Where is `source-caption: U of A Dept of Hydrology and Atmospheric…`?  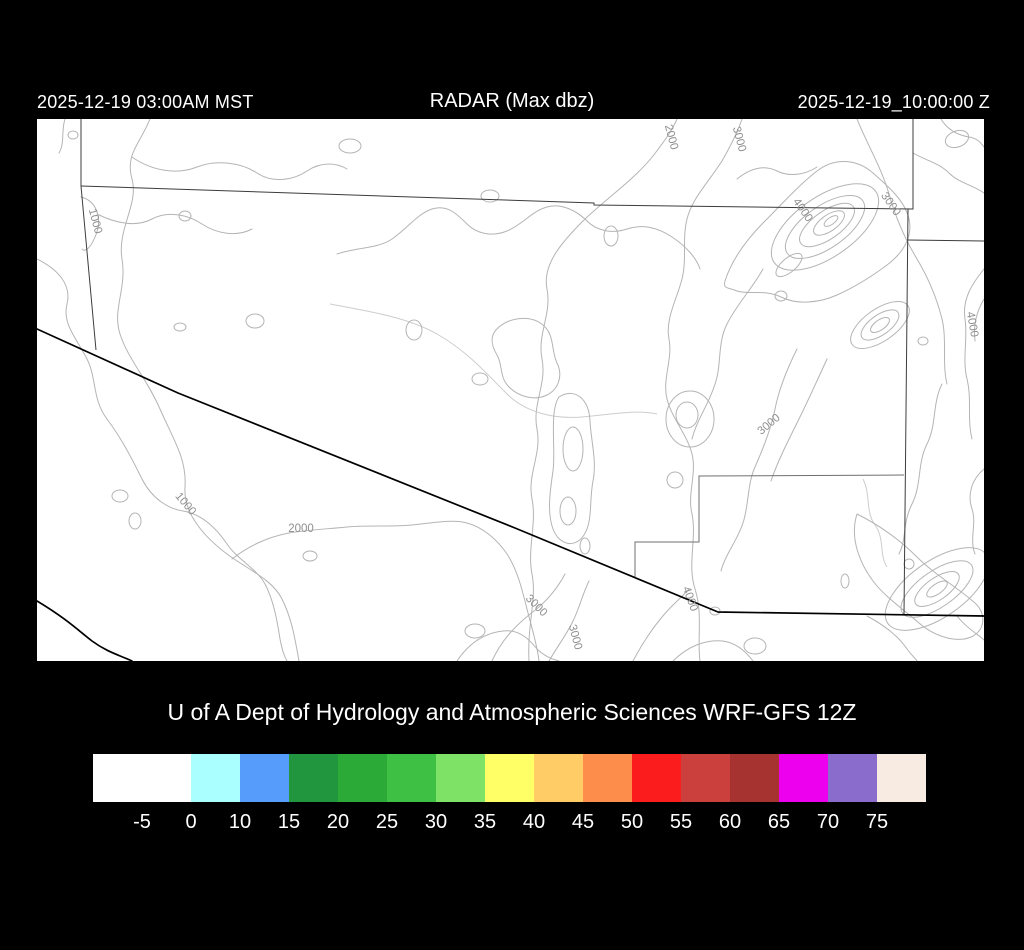
source-caption: U of A Dept of Hydrology and Atmospheric… is located at coordinates (512, 712).